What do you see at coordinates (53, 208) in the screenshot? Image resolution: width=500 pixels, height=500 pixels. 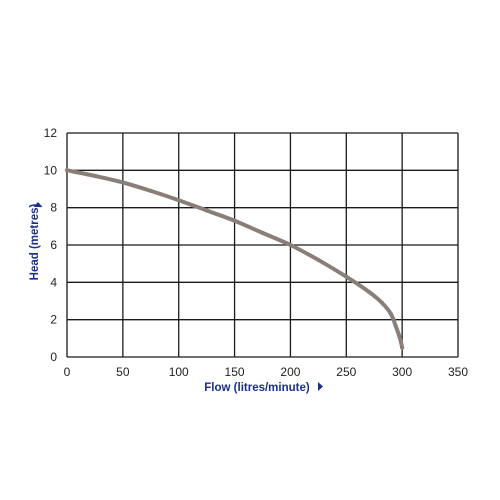 I see `y-tick-label-8: 8` at bounding box center [53, 208].